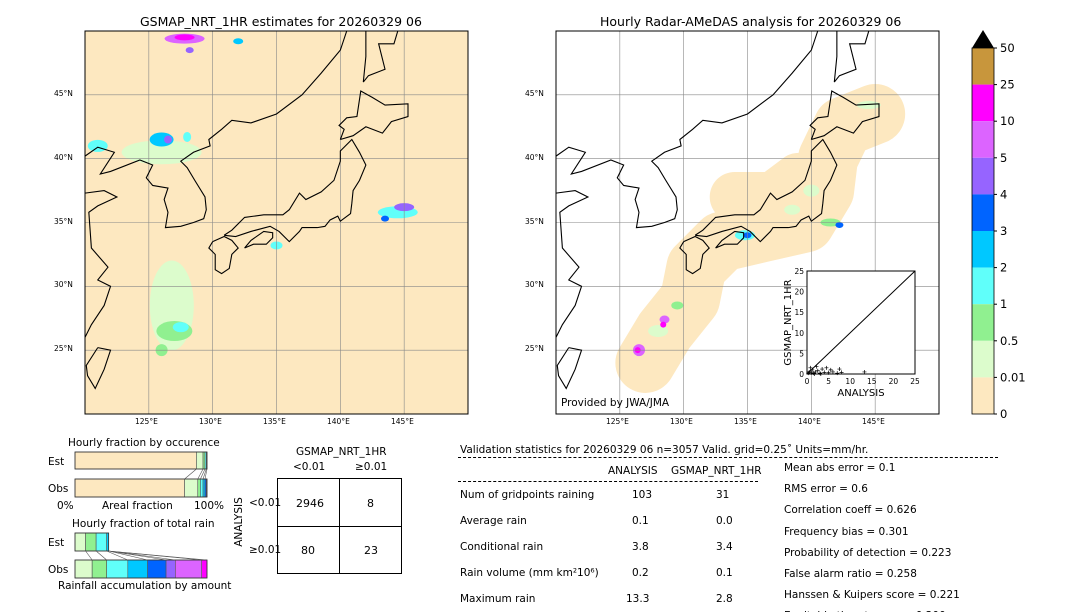 The height and width of the screenshot is (612, 1080). What do you see at coordinates (339, 526) in the screenshot?
I see `contingency-table: 2946 8 80 23` at bounding box center [339, 526].